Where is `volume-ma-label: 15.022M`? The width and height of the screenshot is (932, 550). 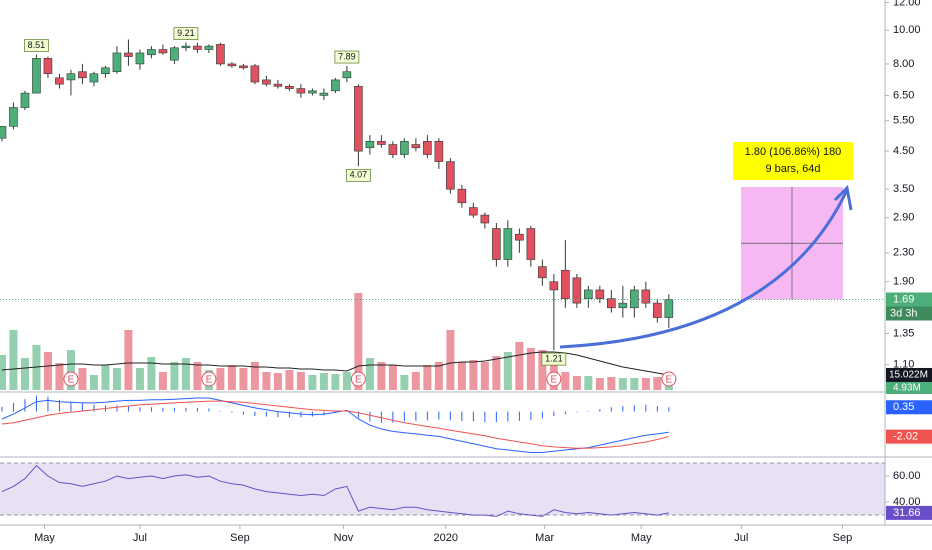
volume-ma-label: 15.022M is located at coordinates (908, 375).